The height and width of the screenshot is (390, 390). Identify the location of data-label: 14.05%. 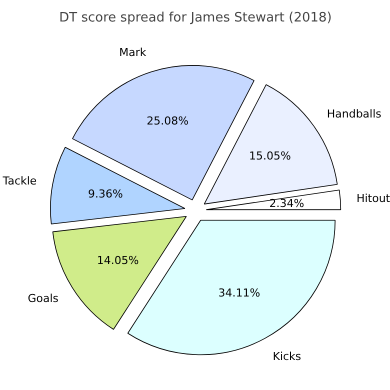
(117, 260).